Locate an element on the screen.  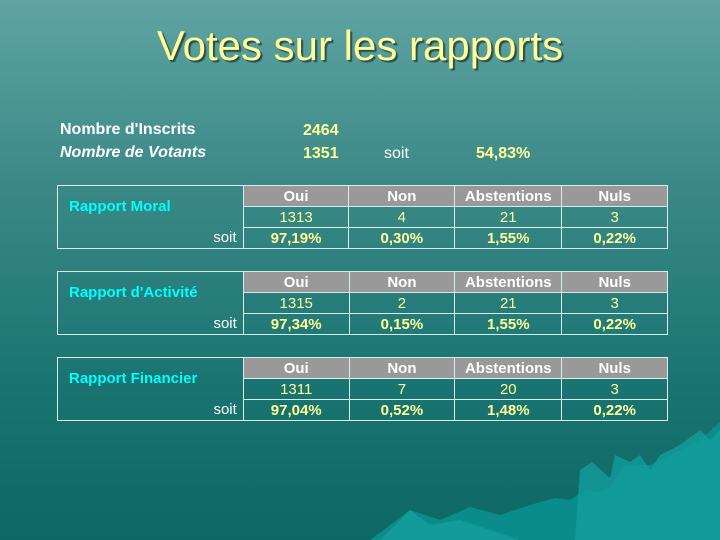
report-name: Rapport Moral is located at coordinates (150, 206).